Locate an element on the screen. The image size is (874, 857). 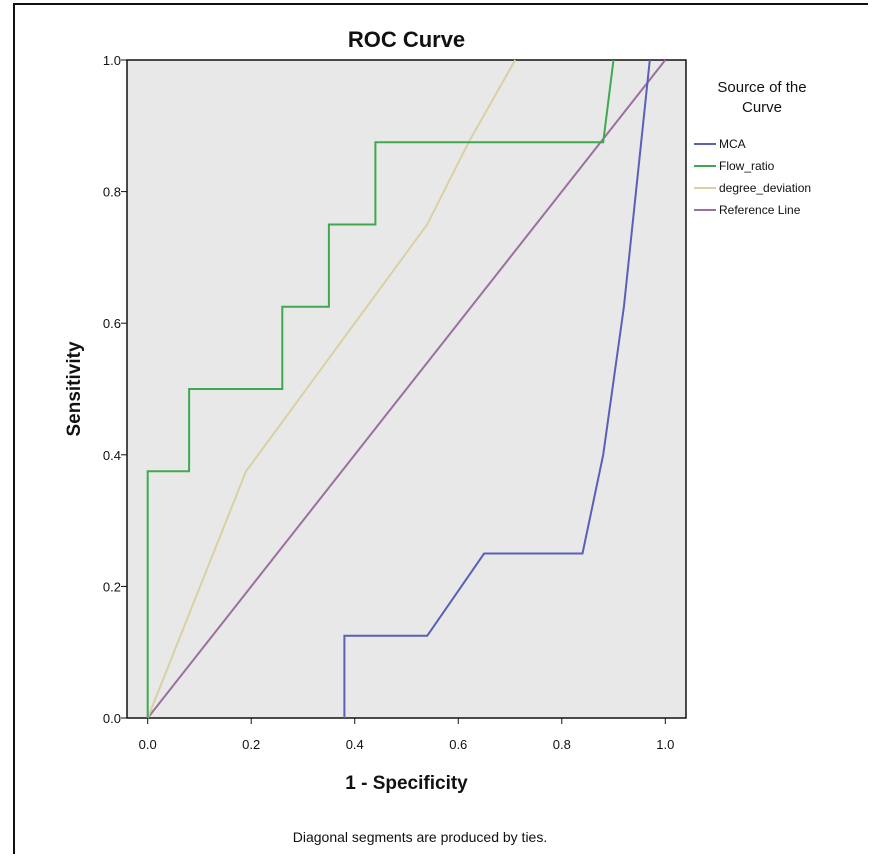
legend-label-degree-deviation: degree_deviation is located at coordinates (765, 188).